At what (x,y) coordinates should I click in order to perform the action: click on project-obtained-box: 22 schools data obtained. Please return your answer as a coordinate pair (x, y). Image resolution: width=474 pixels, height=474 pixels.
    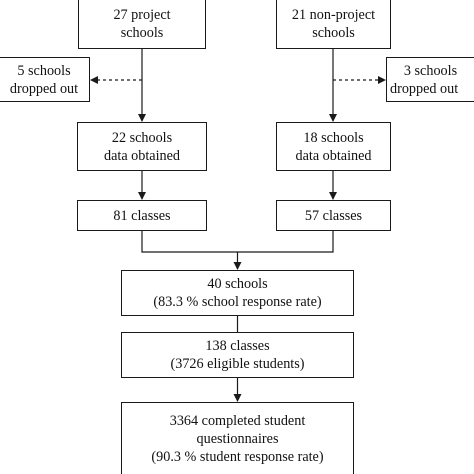
    Looking at the image, I should click on (142, 146).